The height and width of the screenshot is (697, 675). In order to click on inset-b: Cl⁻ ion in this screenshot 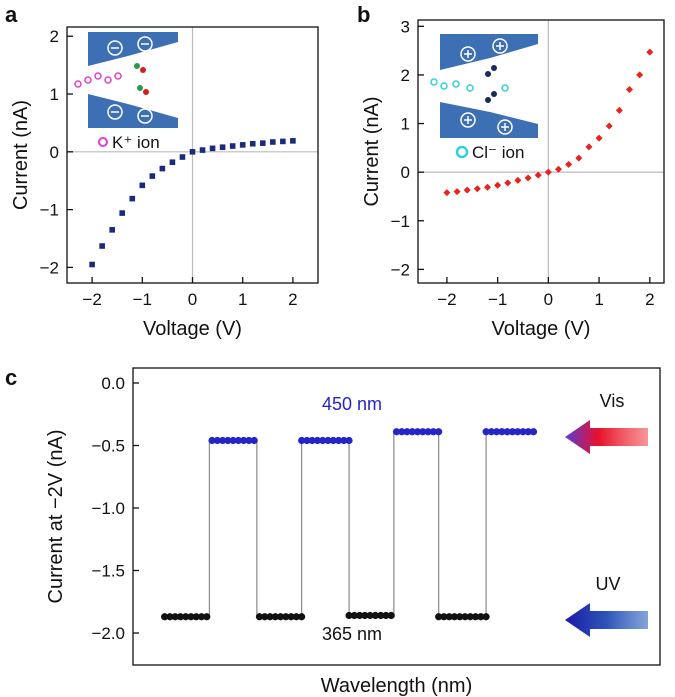, I will do `click(485, 97)`.